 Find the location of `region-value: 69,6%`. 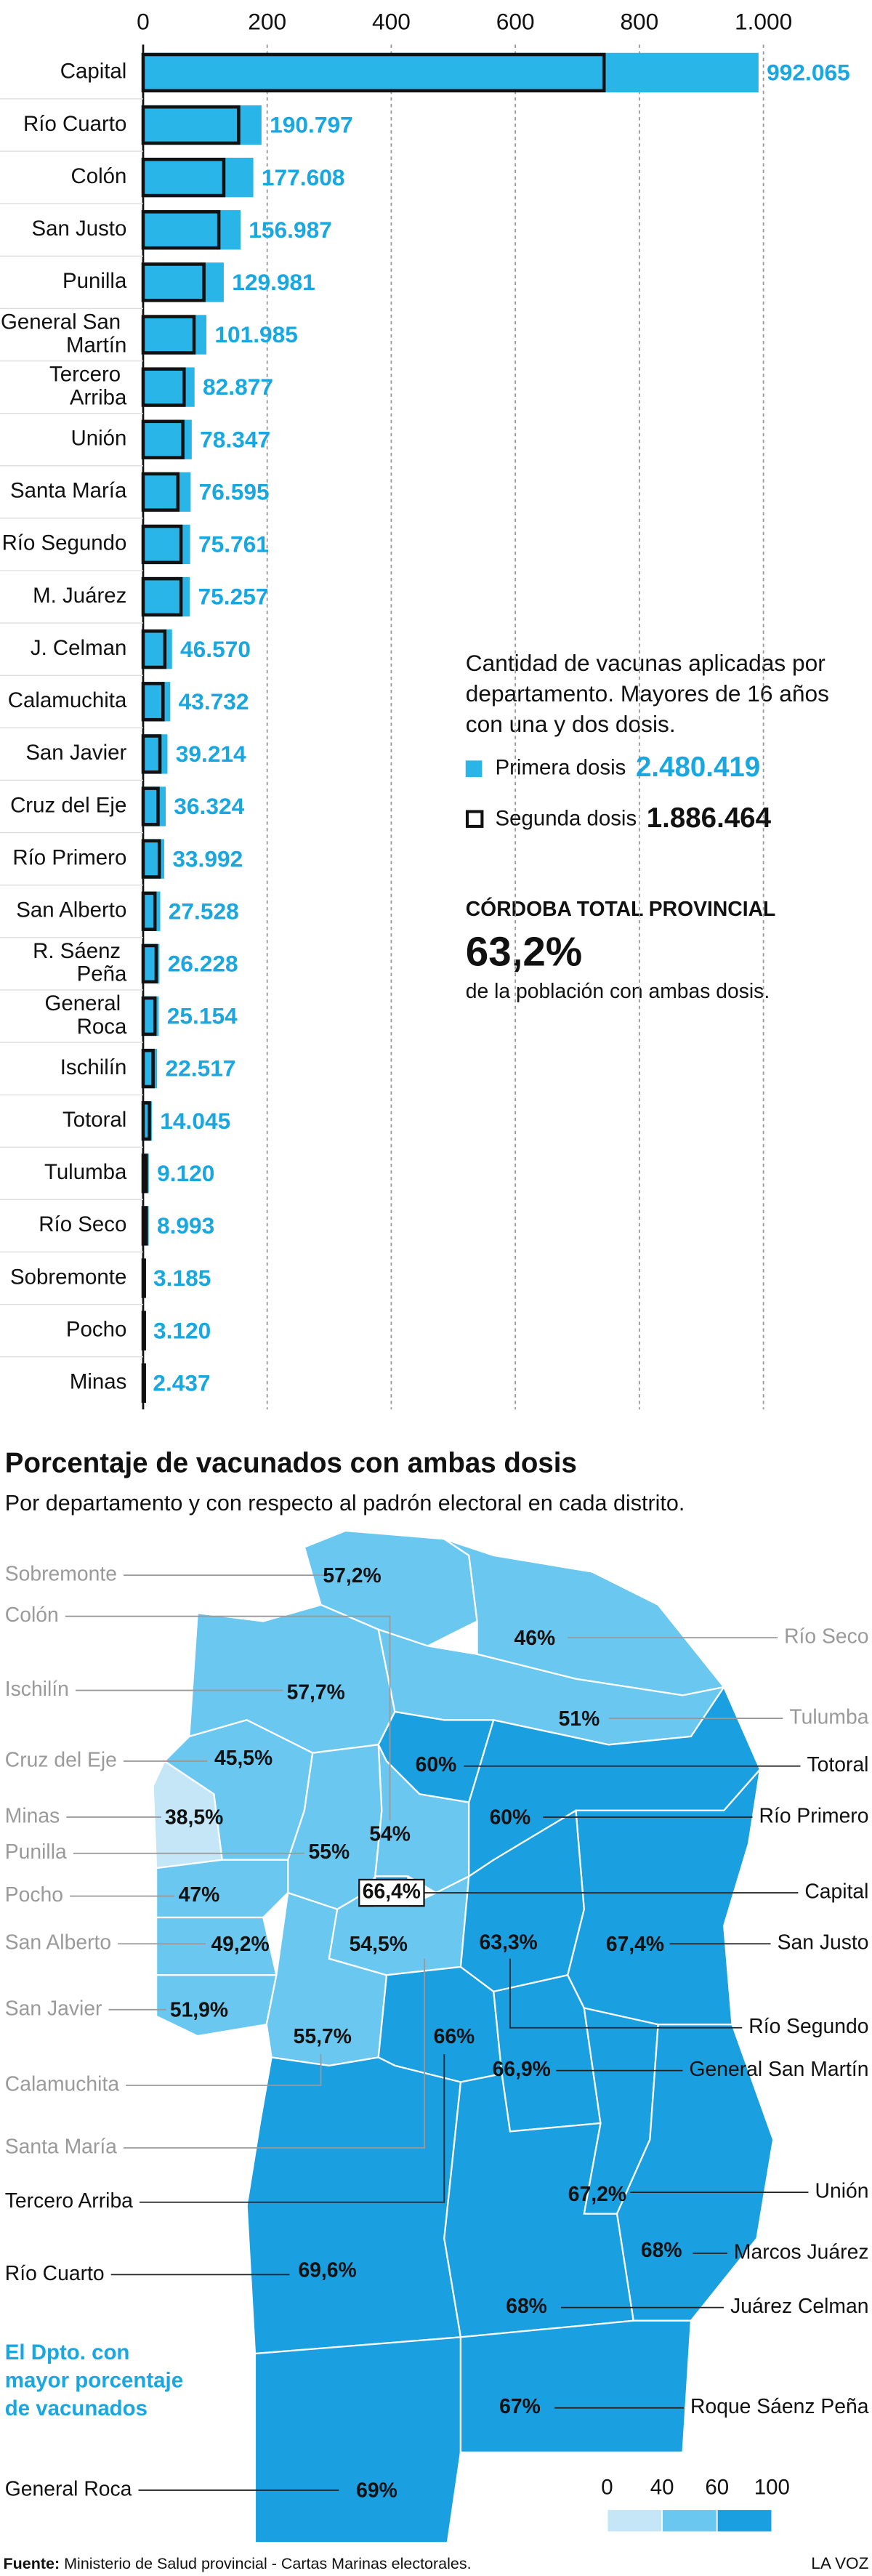

region-value: 69,6% is located at coordinates (327, 2269).